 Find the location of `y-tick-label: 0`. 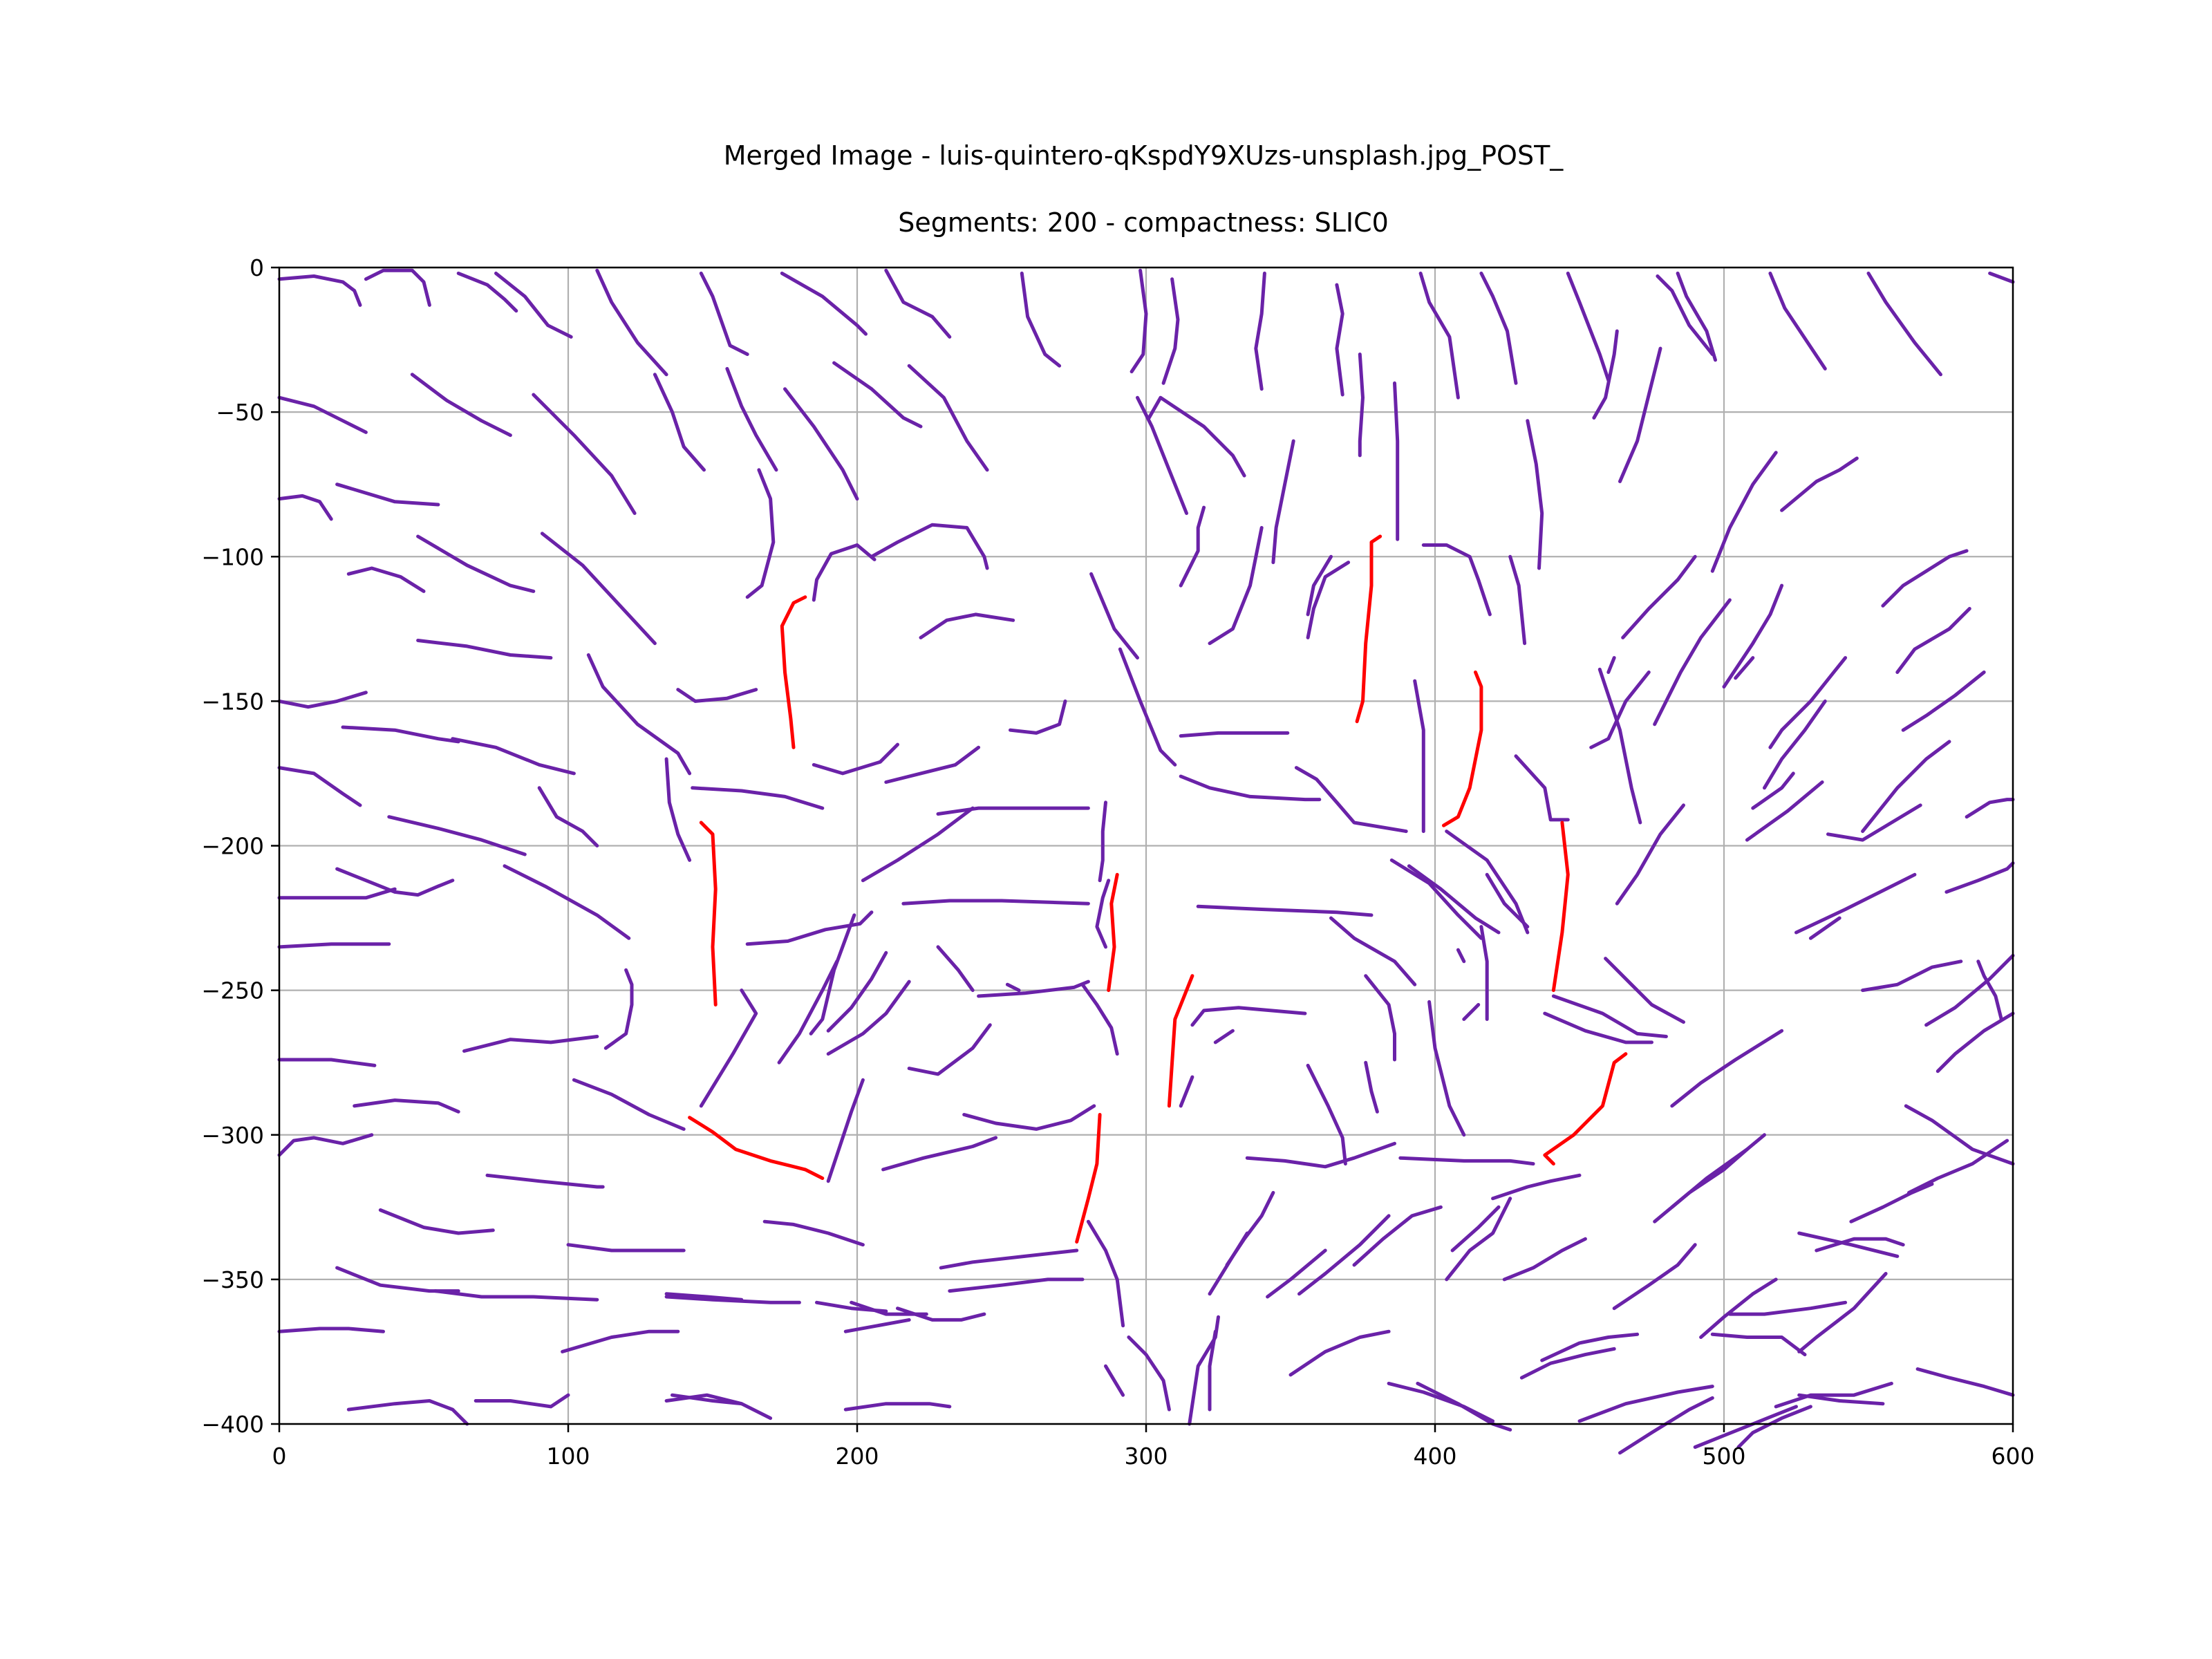

y-tick-label: 0 is located at coordinates (257, 267).